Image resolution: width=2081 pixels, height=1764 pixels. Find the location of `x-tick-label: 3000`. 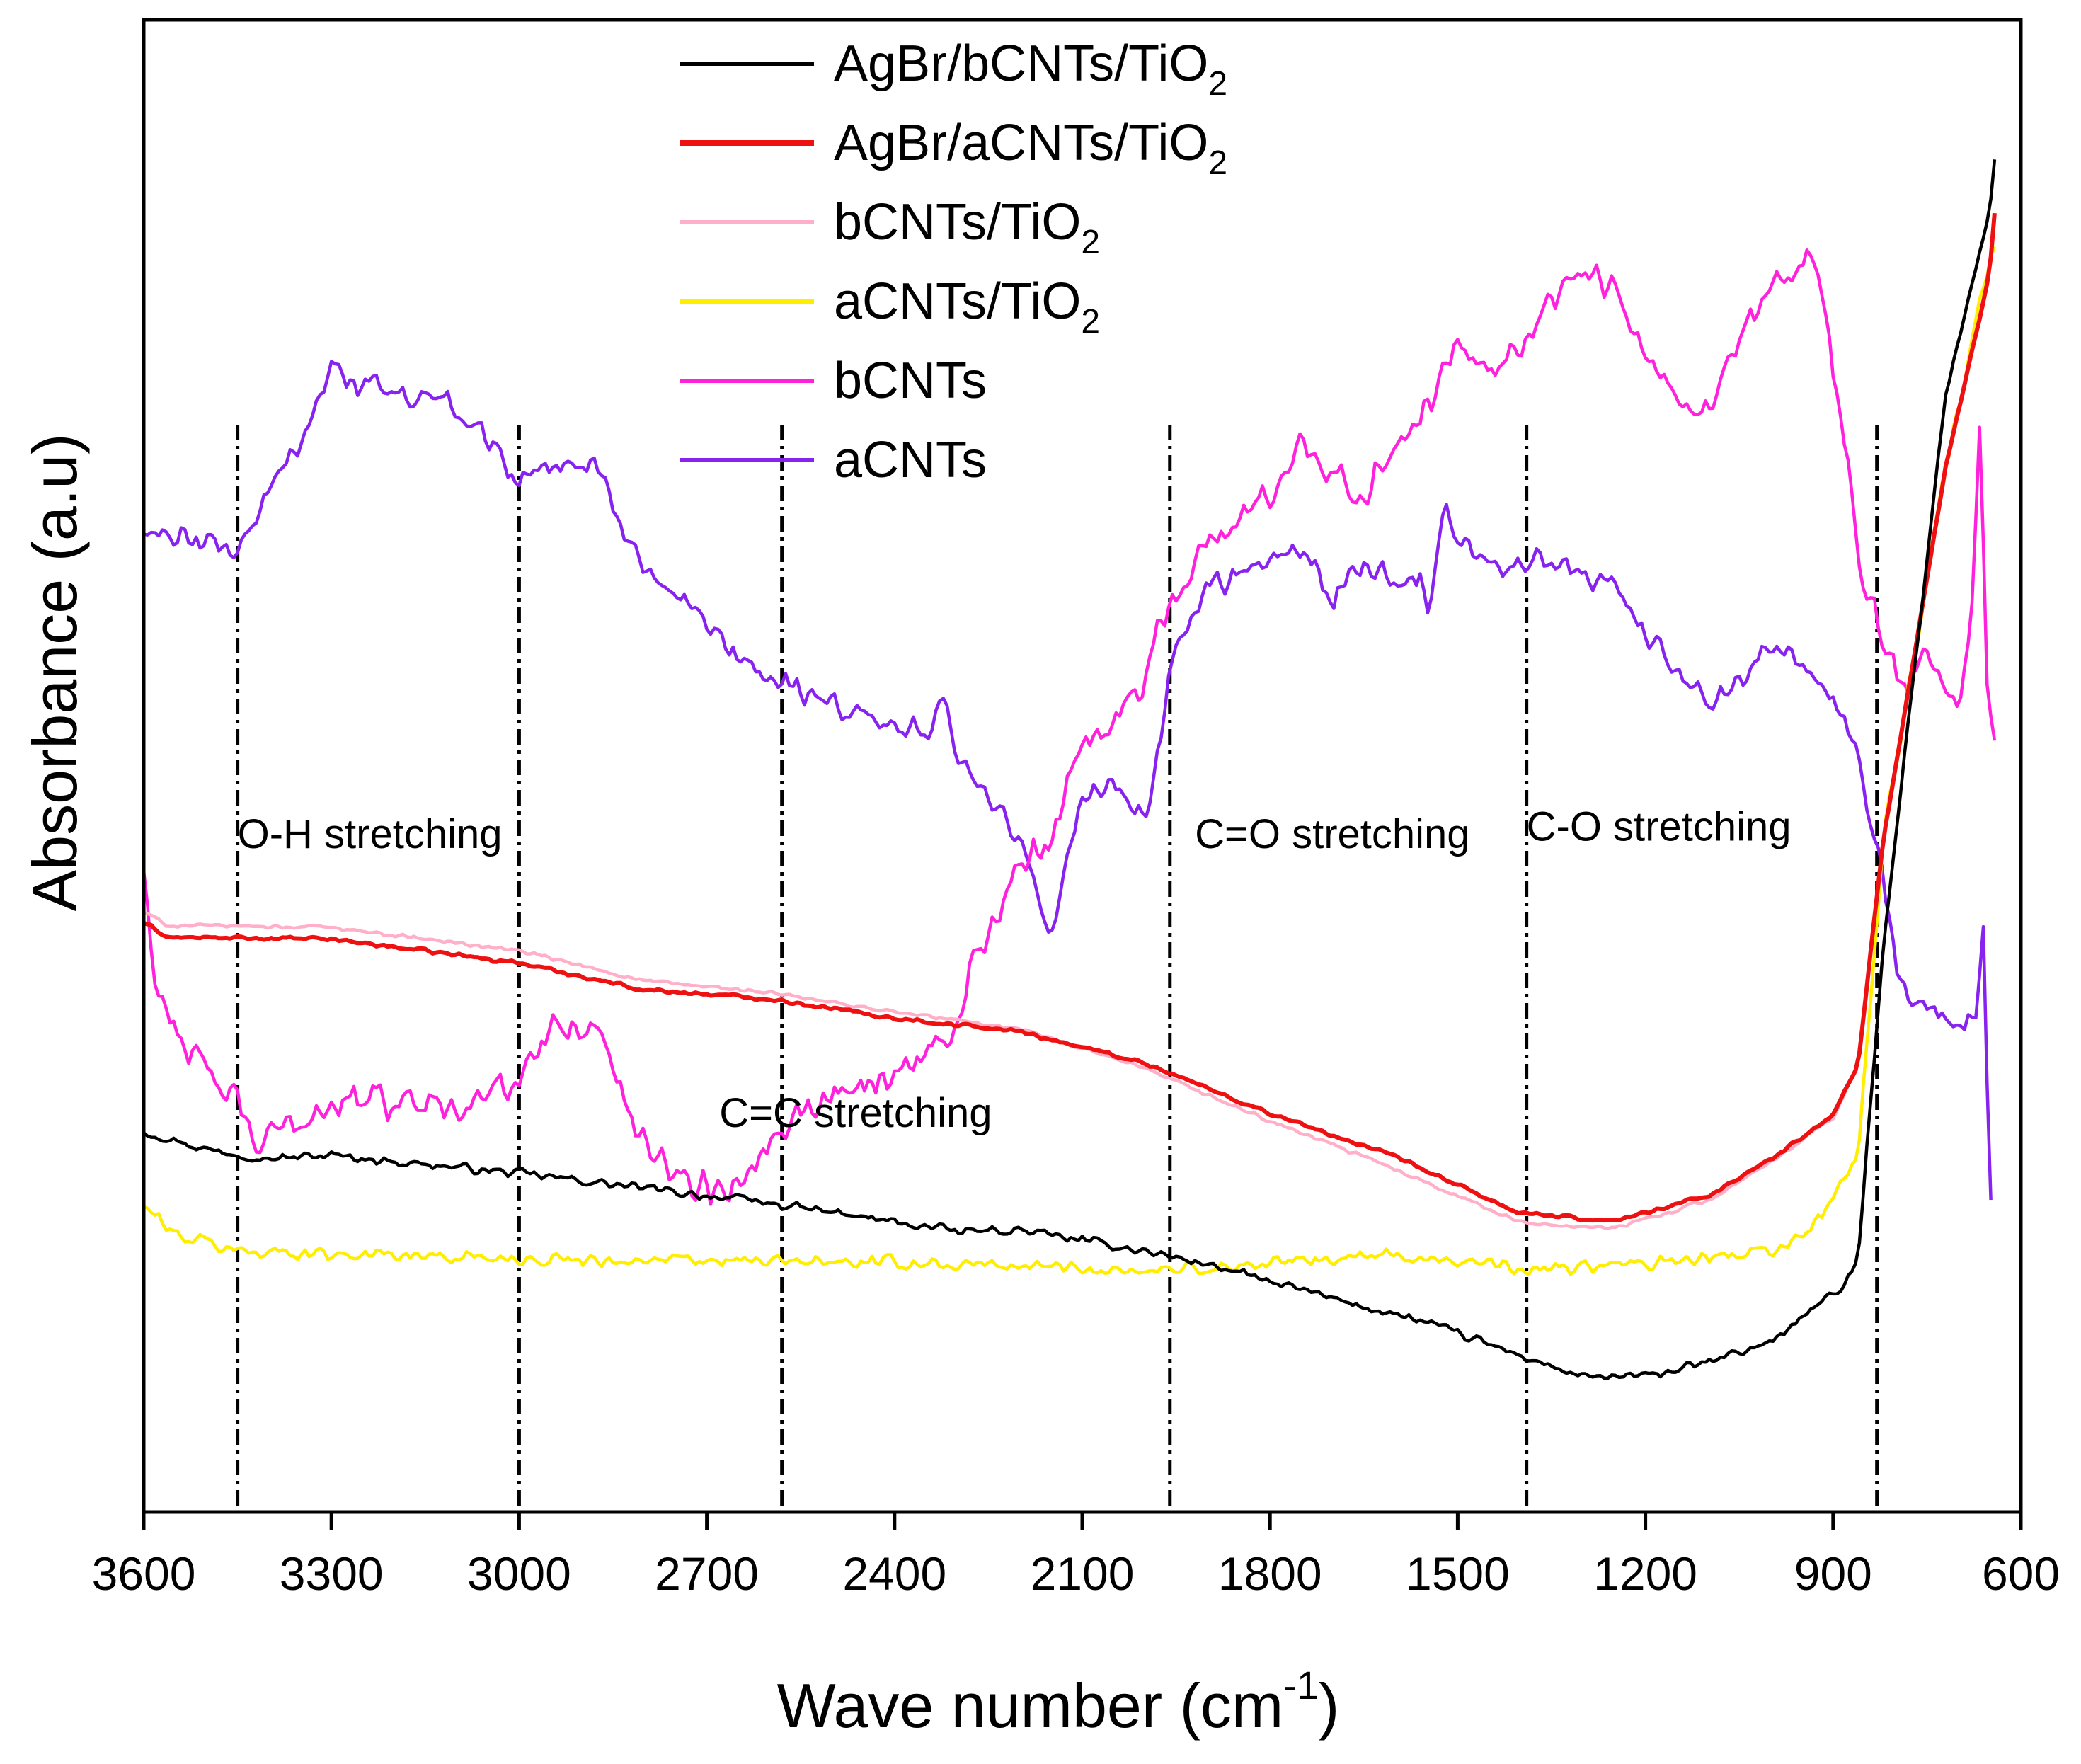

x-tick-label: 3000 is located at coordinates (519, 1573).